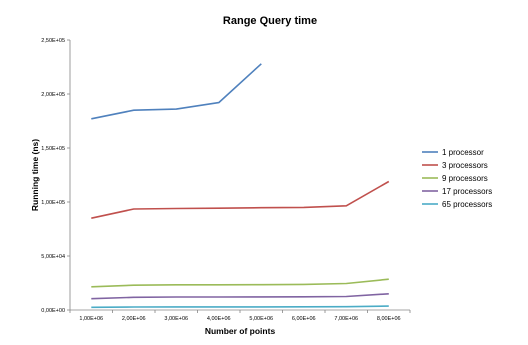 The height and width of the screenshot is (345, 528). Describe the element at coordinates (53, 257) in the screenshot. I see `y-tick-label: 5,00E+04` at that location.